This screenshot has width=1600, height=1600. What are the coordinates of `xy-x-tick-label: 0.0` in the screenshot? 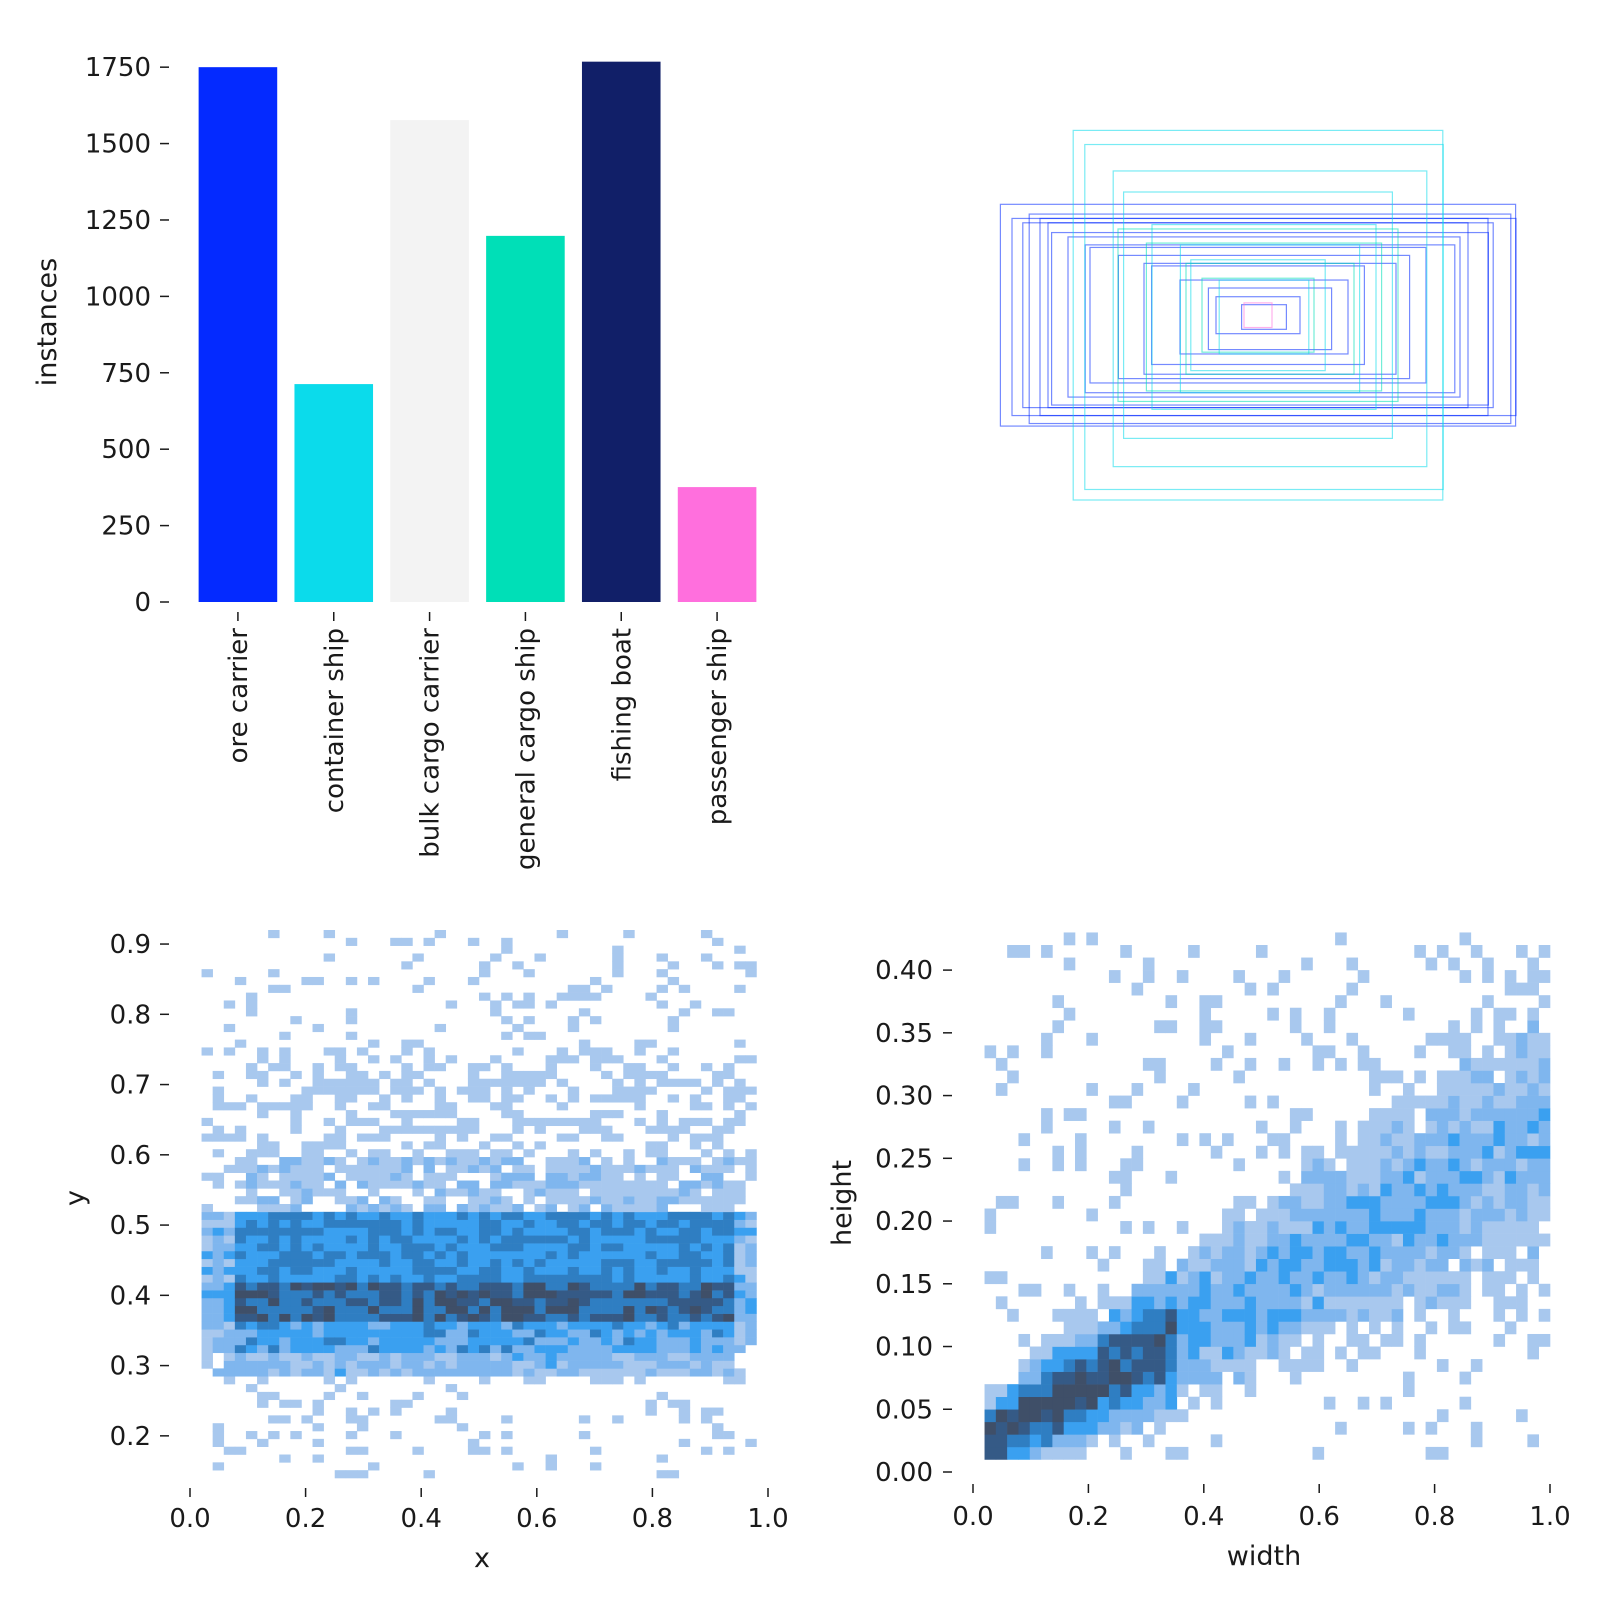 It's located at (189, 1519).